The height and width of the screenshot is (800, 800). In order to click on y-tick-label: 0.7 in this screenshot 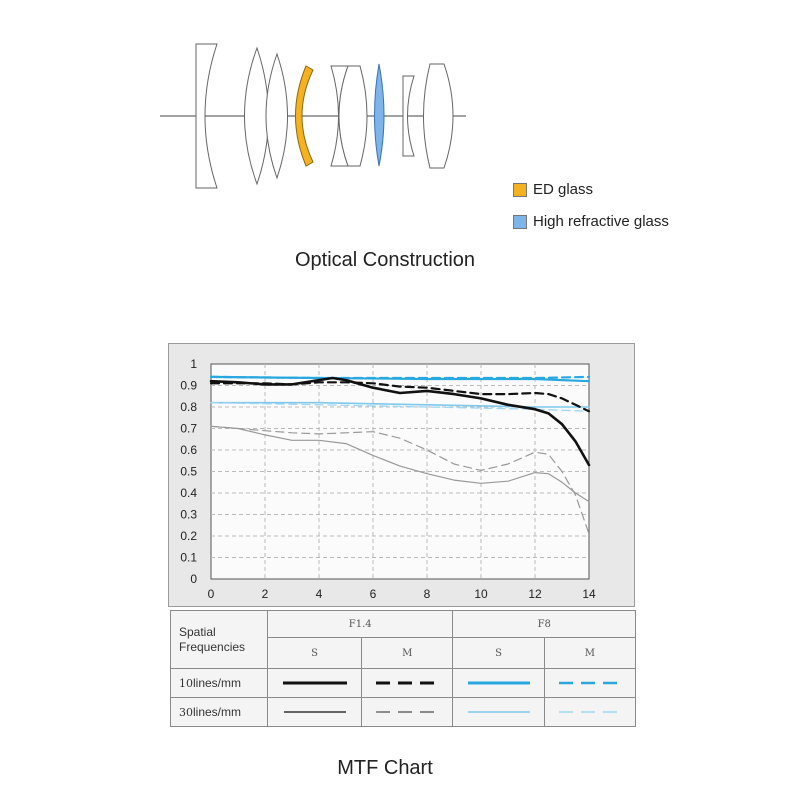, I will do `click(188, 429)`.